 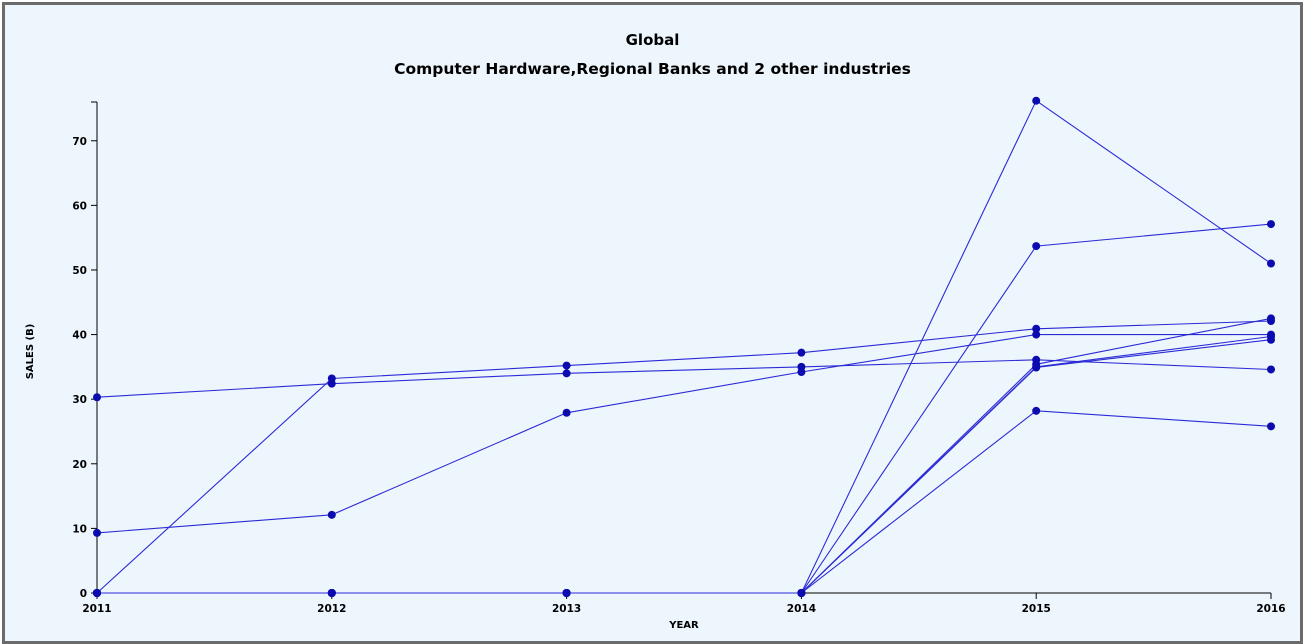 What do you see at coordinates (1036, 609) in the screenshot?
I see `x-tick-label: 2015` at bounding box center [1036, 609].